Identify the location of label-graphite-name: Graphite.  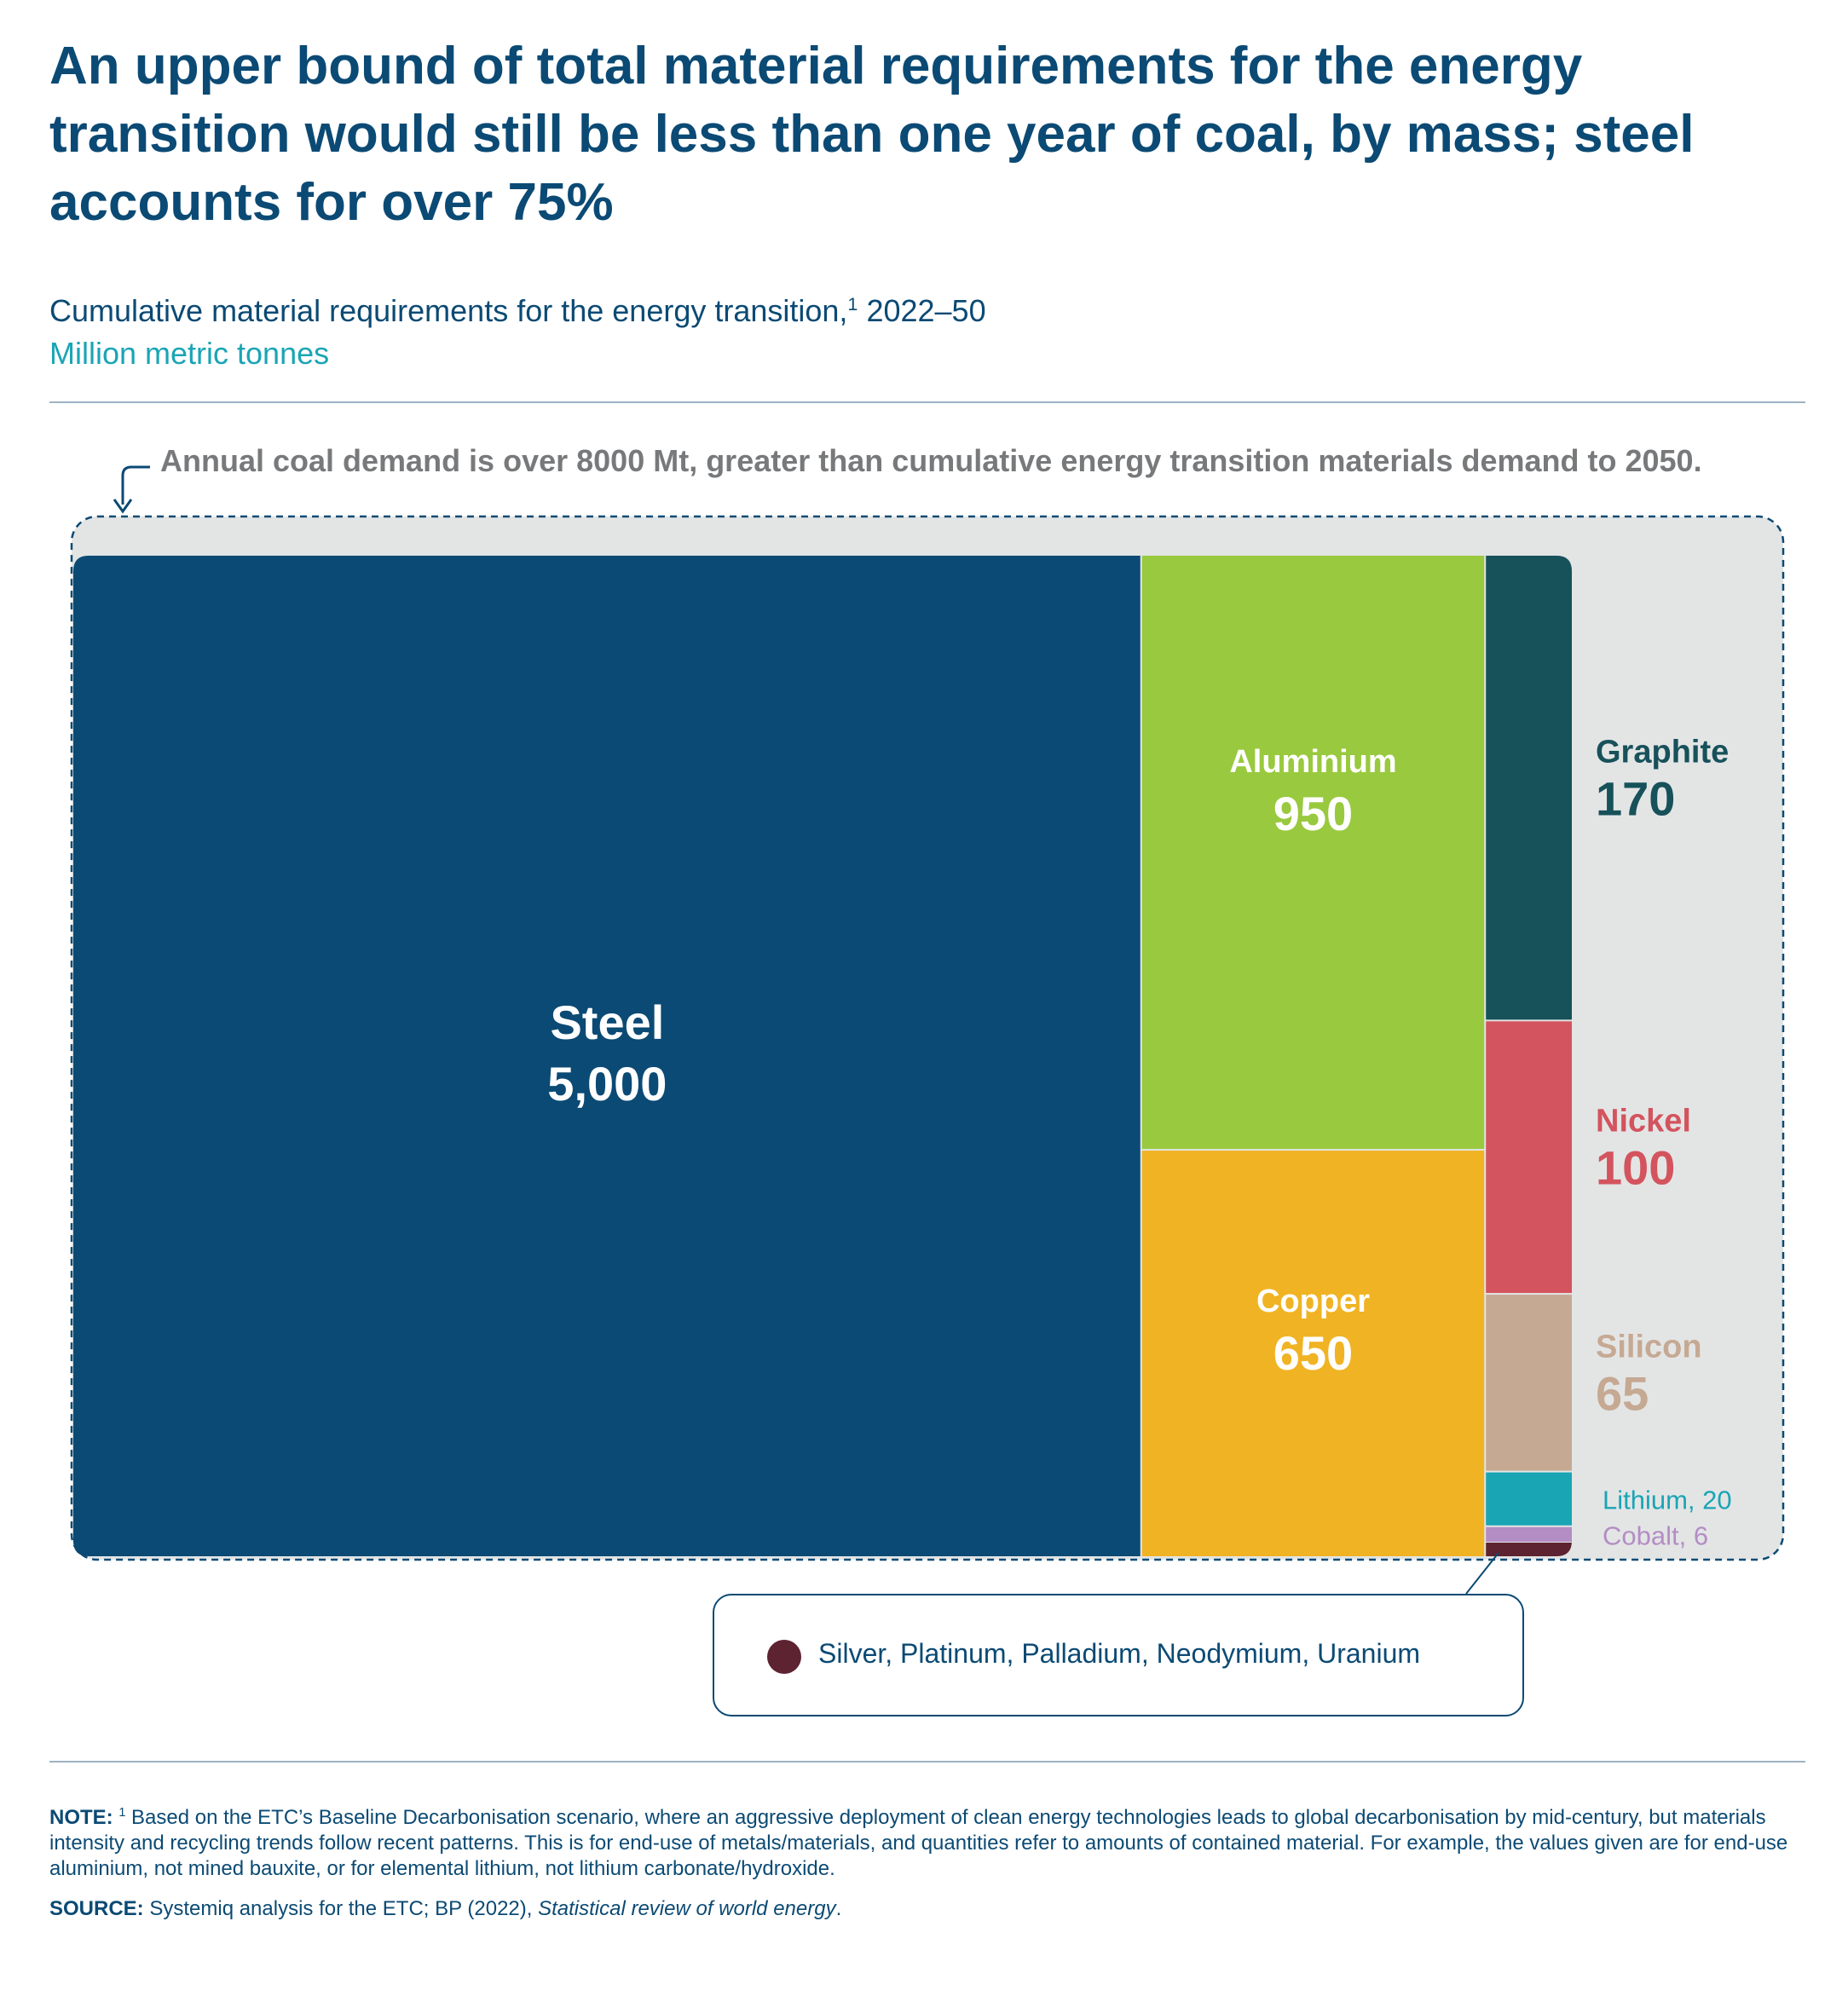
(1662, 752).